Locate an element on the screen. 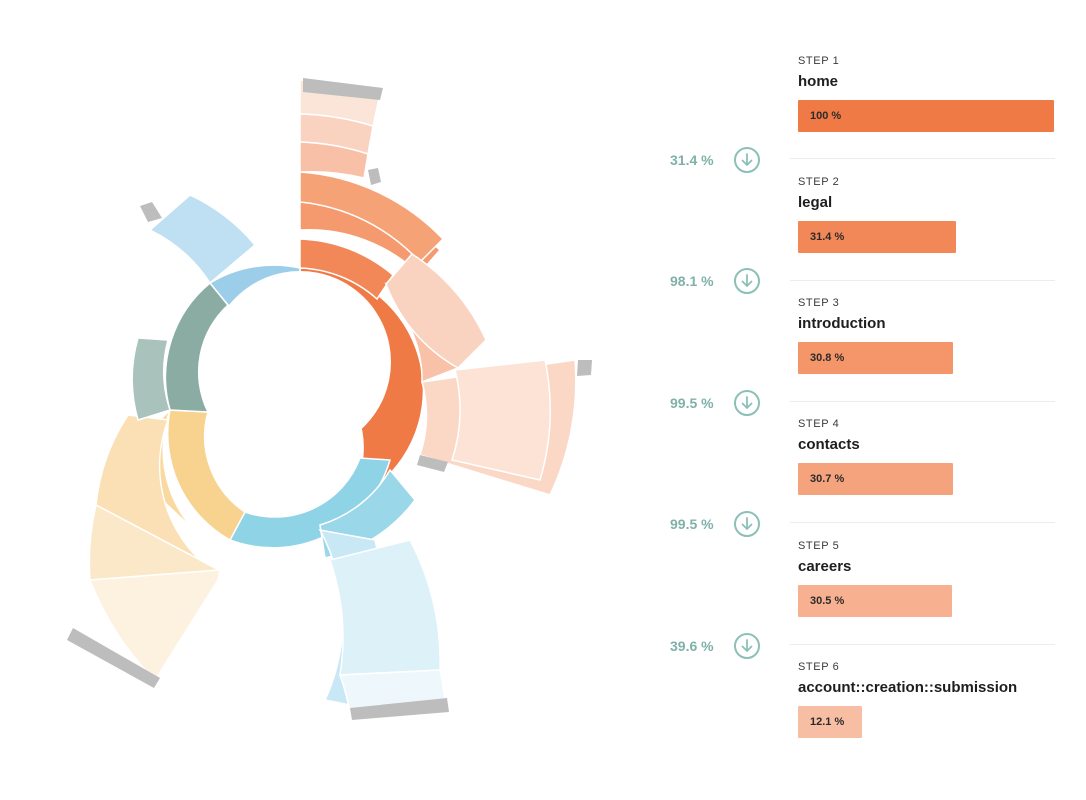 This screenshot has width=1086, height=800. funnel-step-4: STEP 4 contacts 30.7 % is located at coordinates (942, 473).